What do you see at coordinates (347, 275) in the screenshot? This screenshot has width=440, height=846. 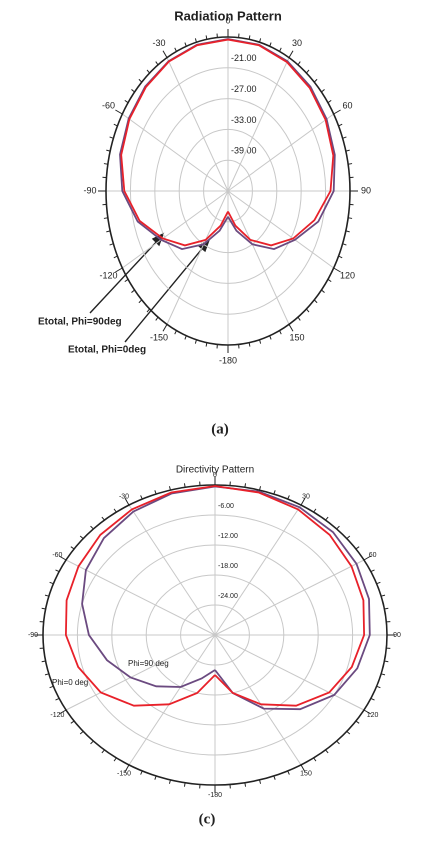 I see `theta-tick-label: 120` at bounding box center [347, 275].